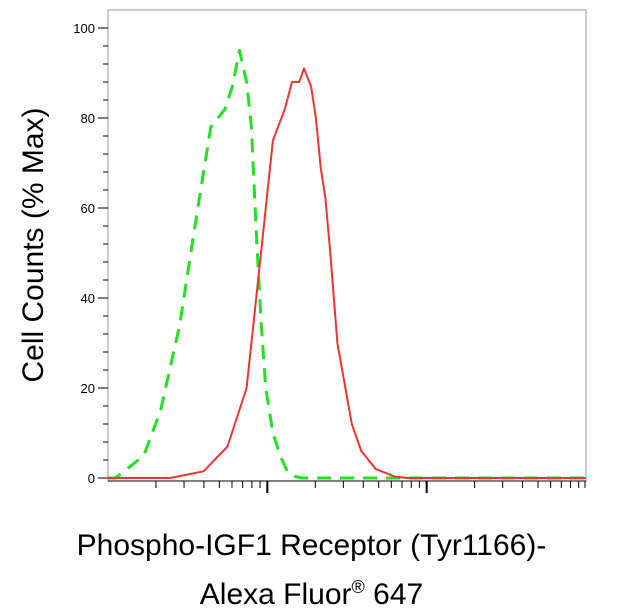 The image size is (623, 615). Describe the element at coordinates (90, 253) in the screenshot. I see `y-axis: 0 20 40 60 80 100` at that location.